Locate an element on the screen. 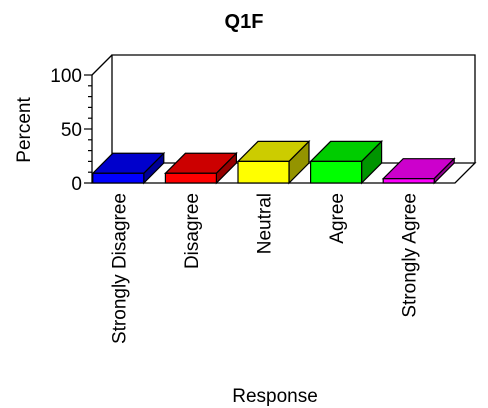 Image resolution: width=488 pixels, height=408 pixels. bars is located at coordinates (273, 162).